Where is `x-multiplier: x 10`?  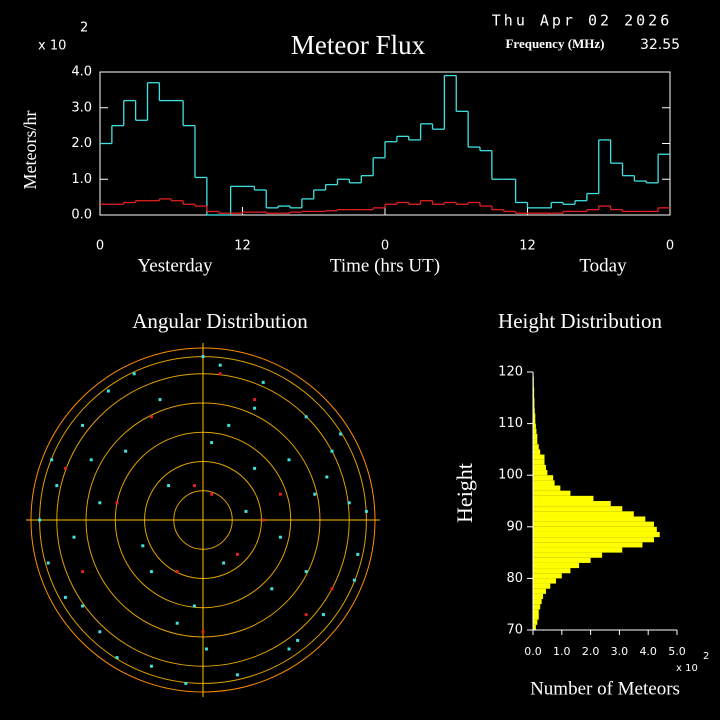 x-multiplier: x 10 is located at coordinates (687, 668).